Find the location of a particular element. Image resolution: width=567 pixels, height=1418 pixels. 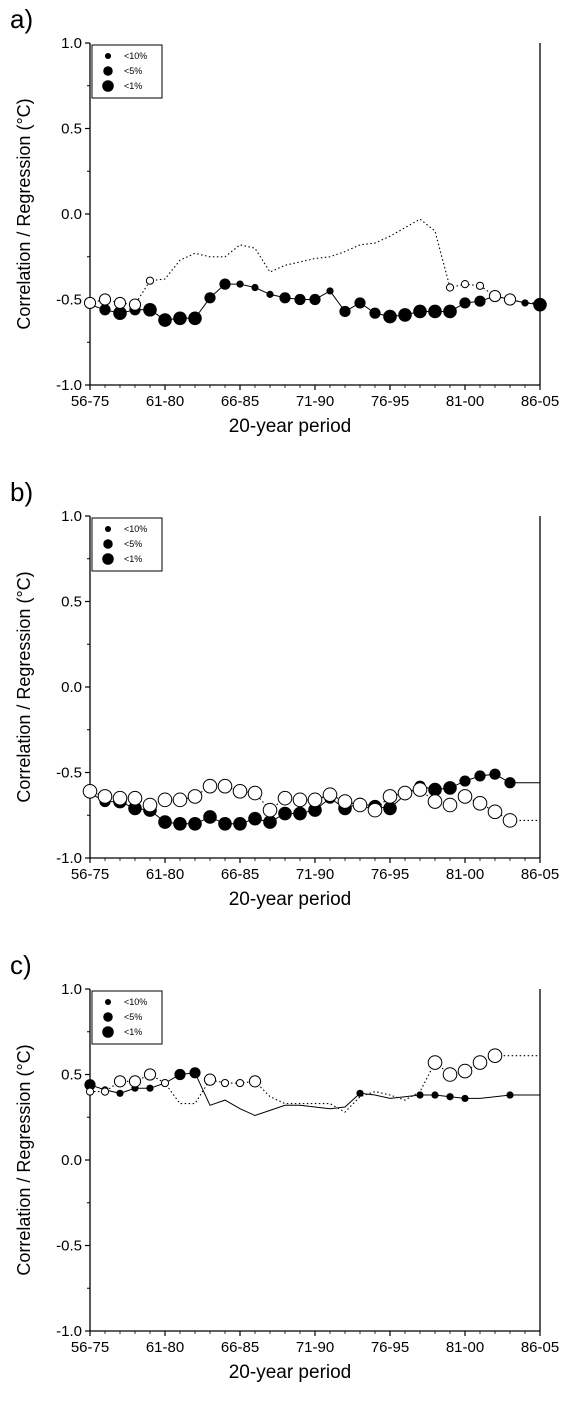

y-tick-label: 1.0 is located at coordinates (71, 989).